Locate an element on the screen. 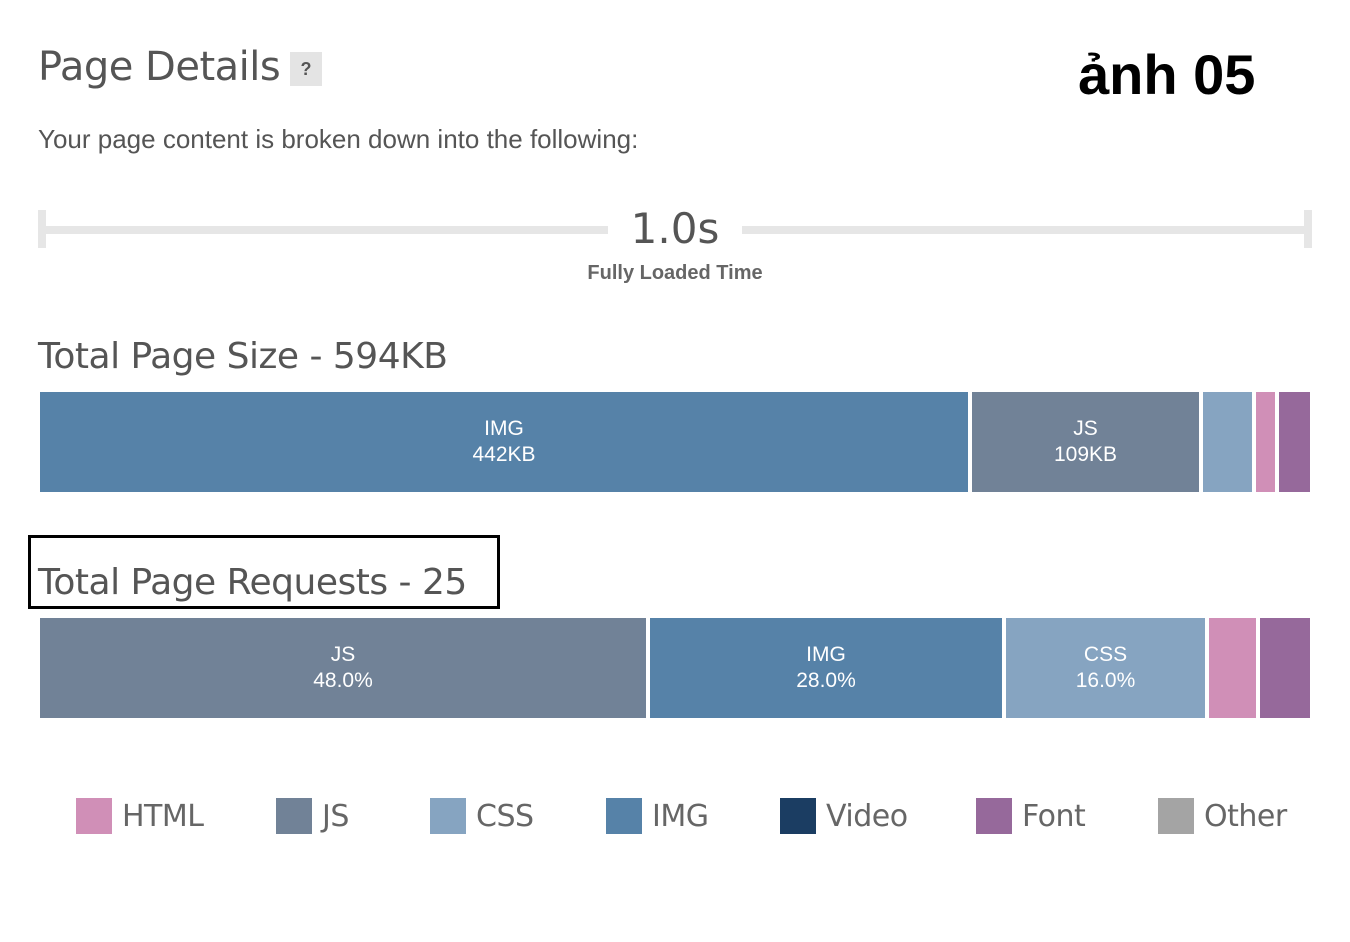  segment-css: CSS 16.0% is located at coordinates (1105, 668).